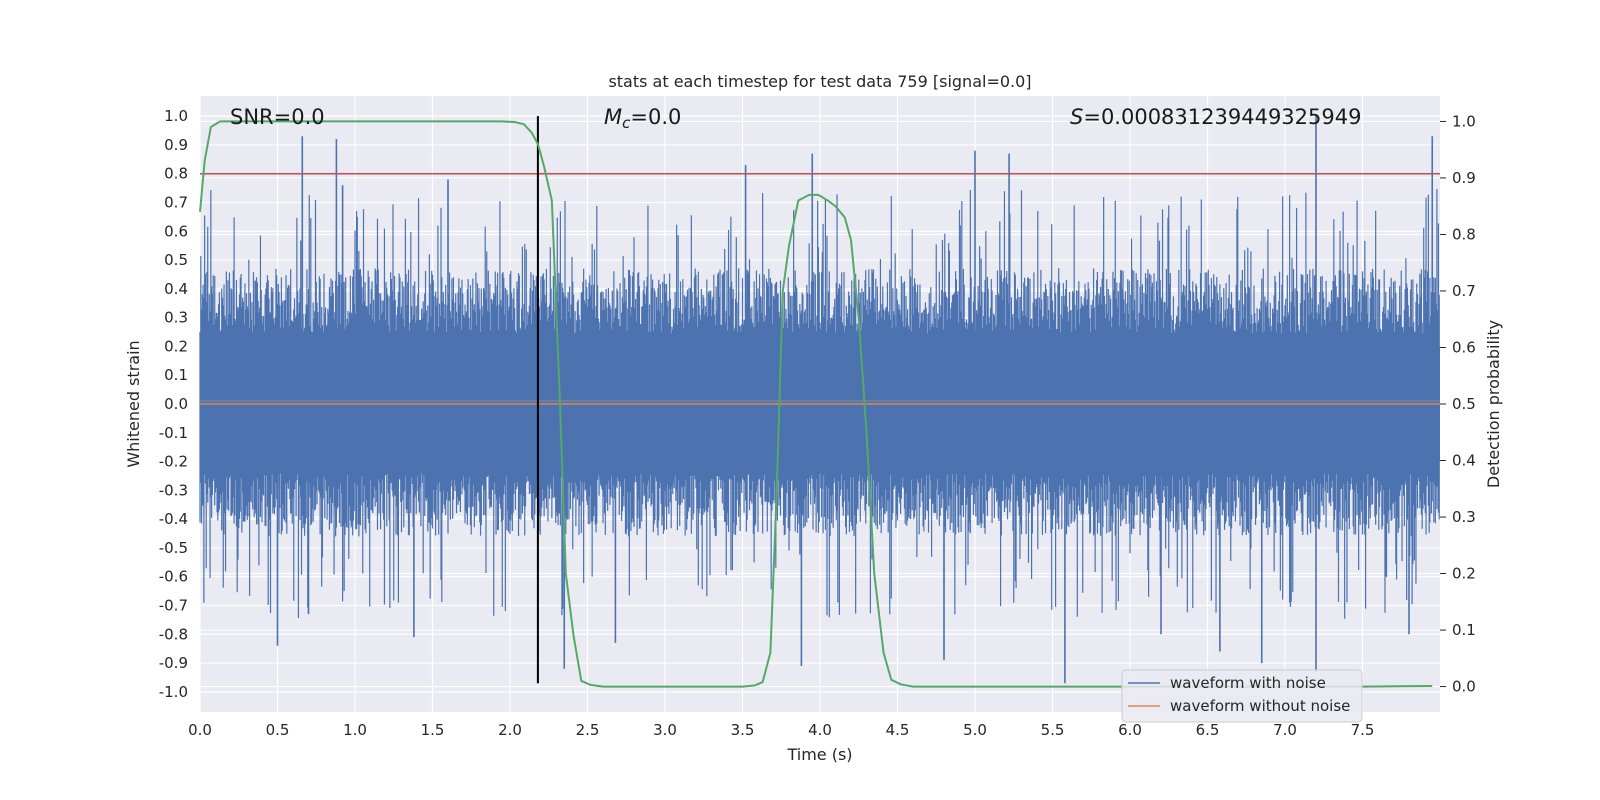 This screenshot has width=1600, height=800. Describe the element at coordinates (655, 117) in the screenshot. I see `annotation-mc-value: =0.0` at that location.